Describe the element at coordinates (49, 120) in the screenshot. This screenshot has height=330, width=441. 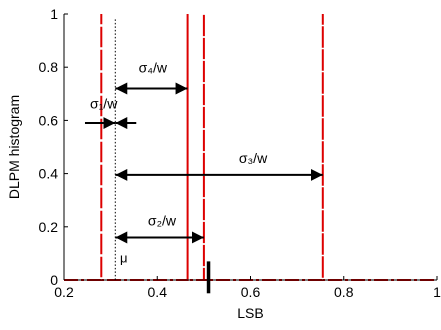
I see `y-tick-label: 0.6` at that location.